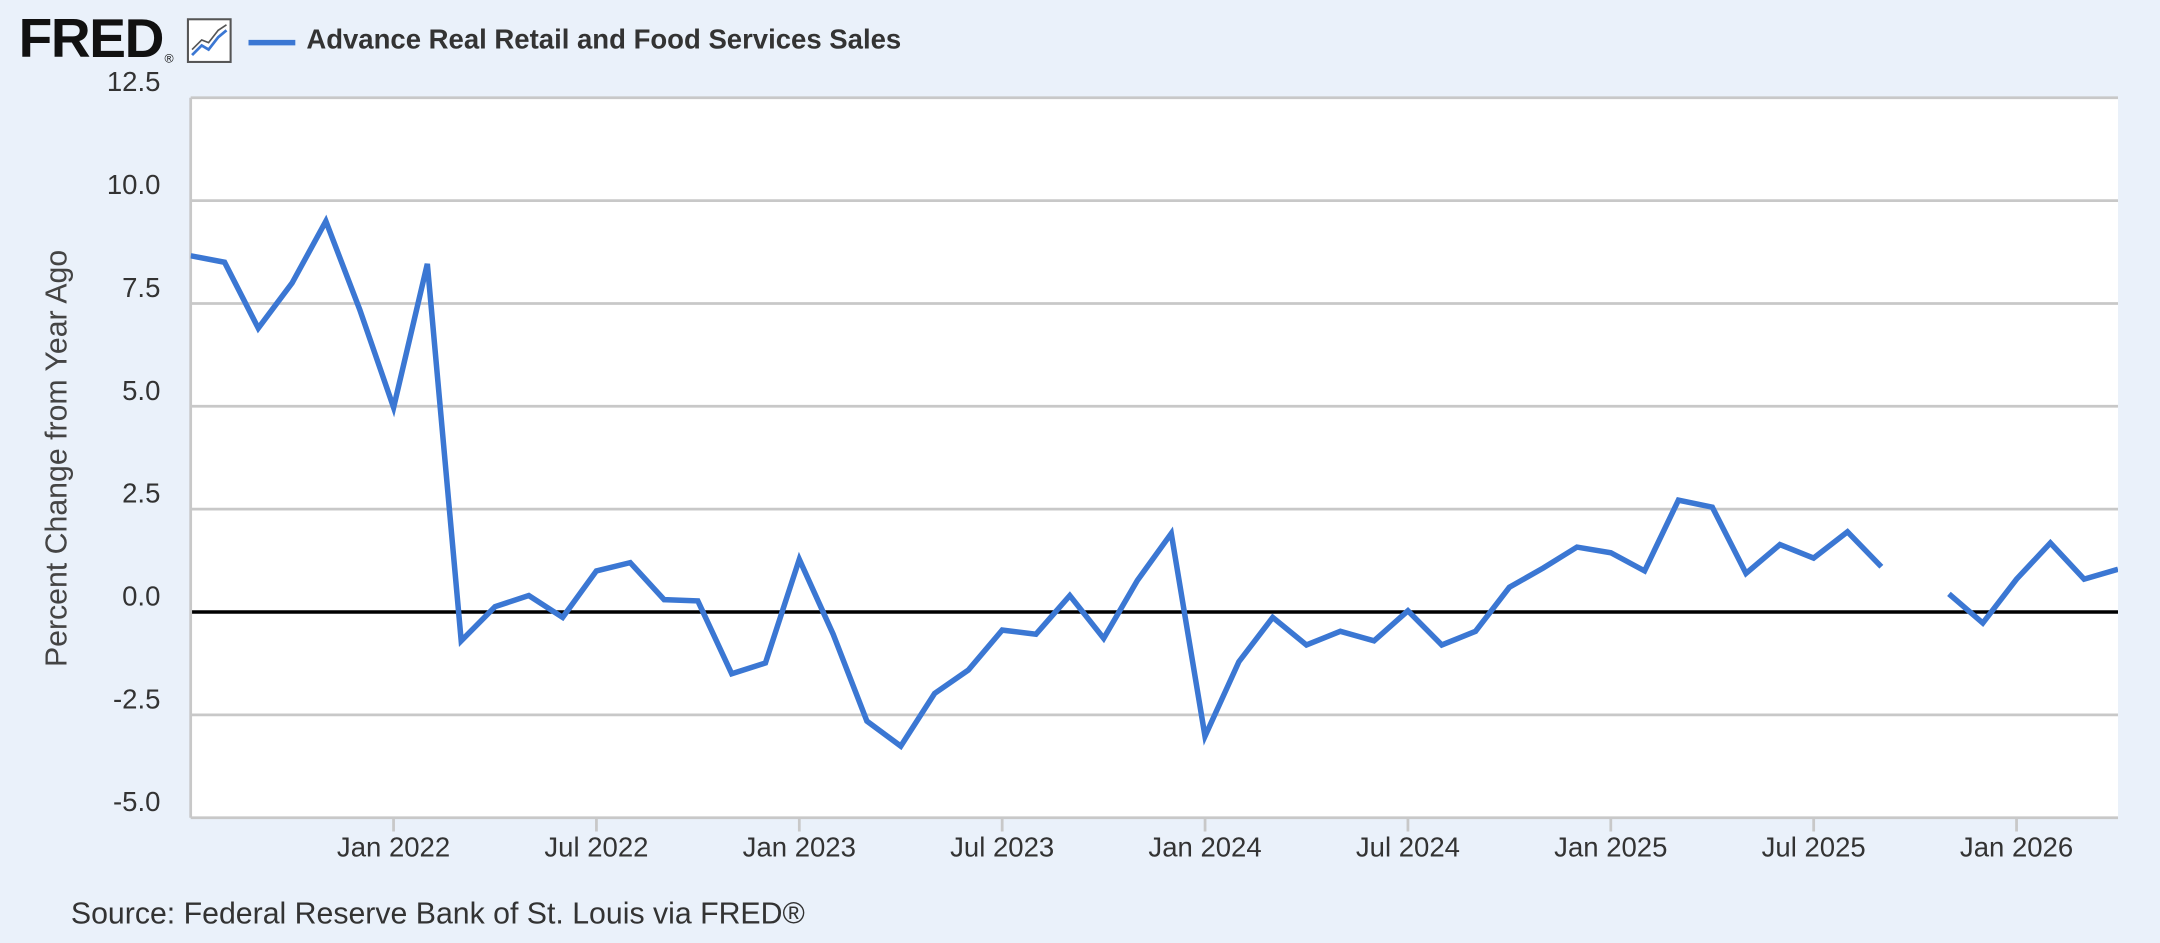  I want to click on x-tick-label: Jan 2025, so click(1610, 847).